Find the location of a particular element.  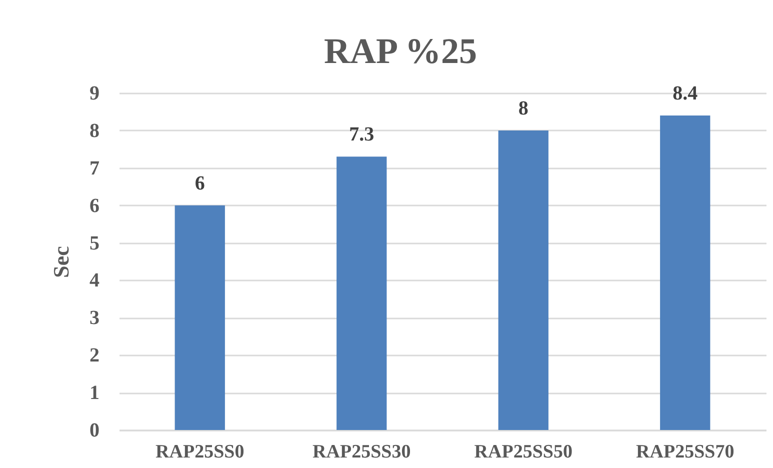

x-tick-label: RAP25SS30 is located at coordinates (361, 452).